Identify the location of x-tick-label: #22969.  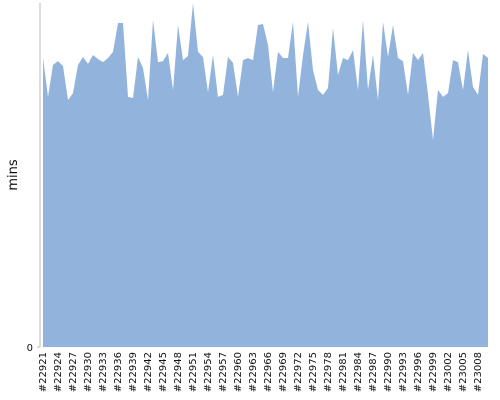
(283, 372).